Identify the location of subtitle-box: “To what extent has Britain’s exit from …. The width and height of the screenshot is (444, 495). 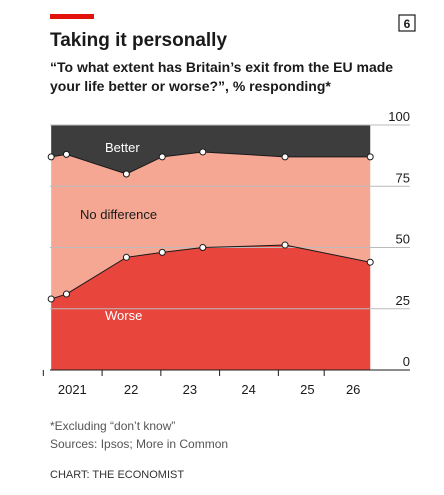
(222, 76).